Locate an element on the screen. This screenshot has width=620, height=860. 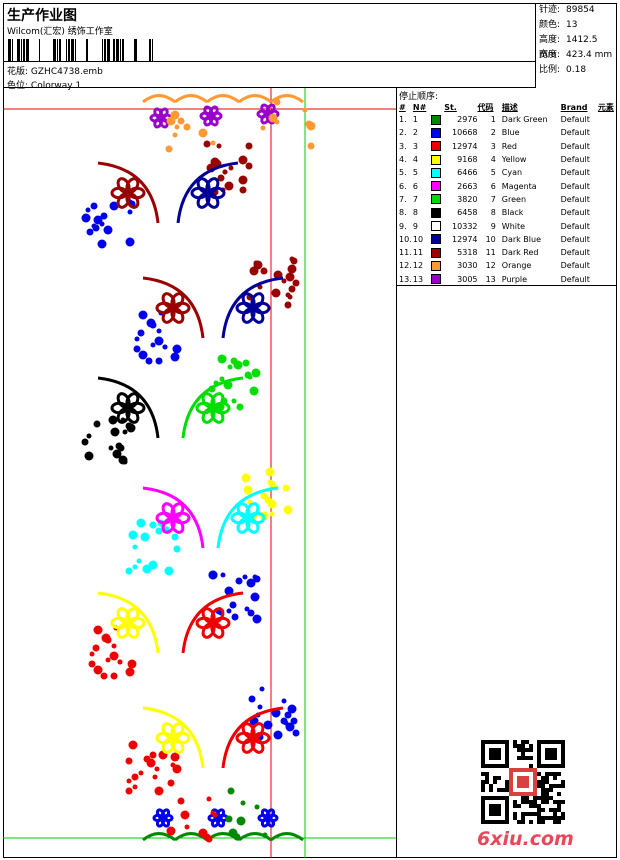
color-table-row: 11. 11 5318 11 Dark Red Default is located at coordinates (494, 252).